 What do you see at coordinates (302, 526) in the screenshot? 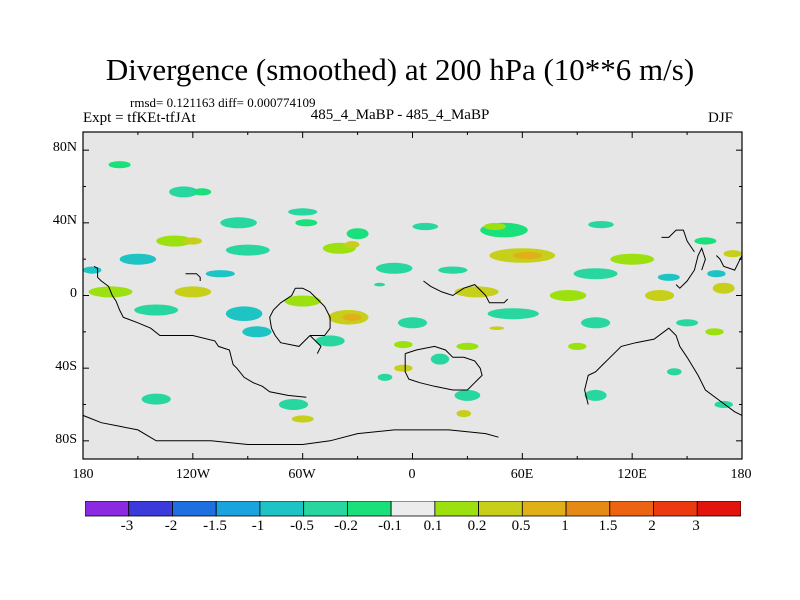
I see `colorbar-label: -0.5` at bounding box center [302, 526].